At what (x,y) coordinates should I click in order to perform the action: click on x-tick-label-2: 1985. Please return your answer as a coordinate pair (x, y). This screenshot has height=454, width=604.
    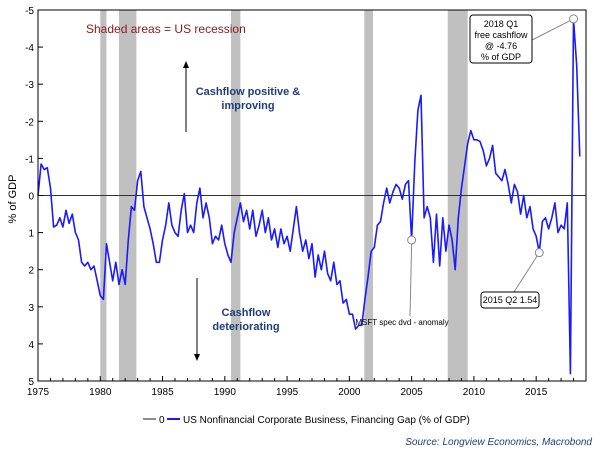
    Looking at the image, I should click on (162, 392).